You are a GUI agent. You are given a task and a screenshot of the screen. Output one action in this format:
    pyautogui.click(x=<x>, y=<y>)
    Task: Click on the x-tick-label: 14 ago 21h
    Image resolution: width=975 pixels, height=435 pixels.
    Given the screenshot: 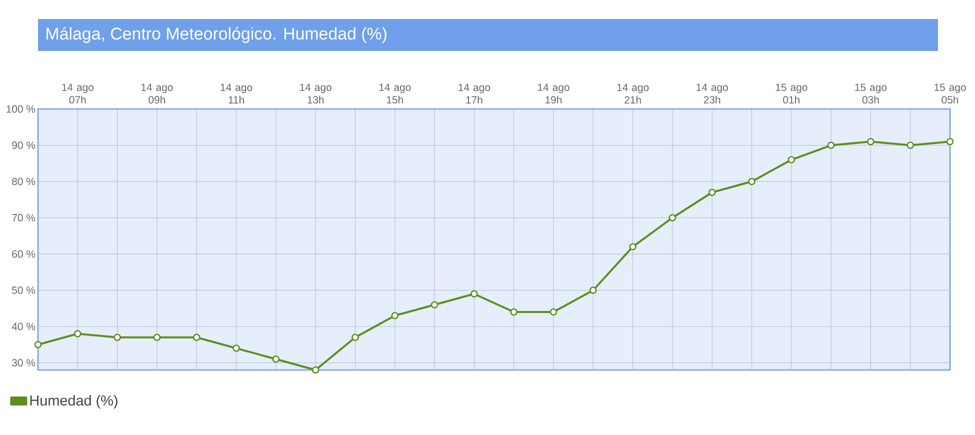 What is the action you would take?
    pyautogui.click(x=633, y=94)
    